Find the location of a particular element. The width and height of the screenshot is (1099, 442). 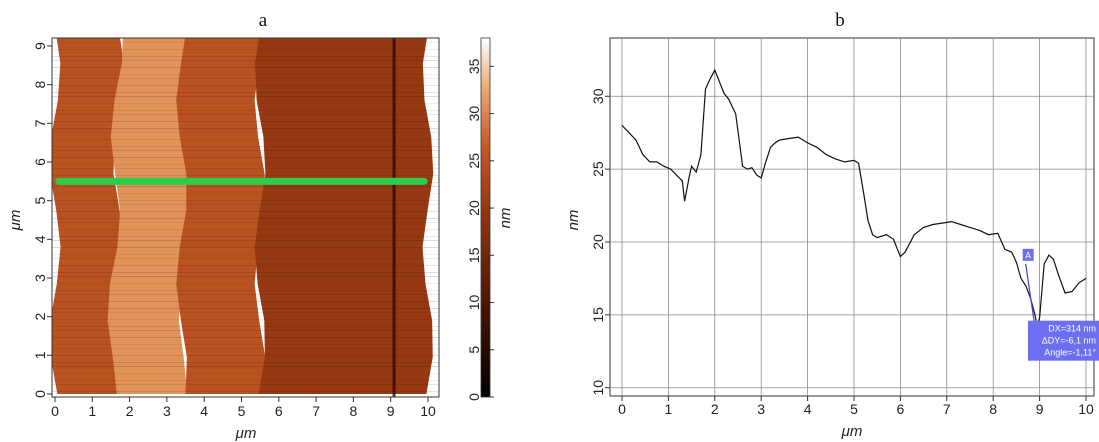

afm-x-tick-label: 8 is located at coordinates (354, 411).